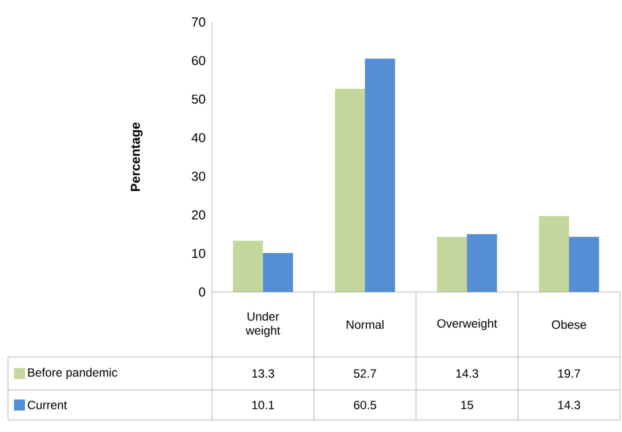 The image size is (622, 432). Describe the element at coordinates (467, 405) in the screenshot. I see `data-label: 15` at that location.